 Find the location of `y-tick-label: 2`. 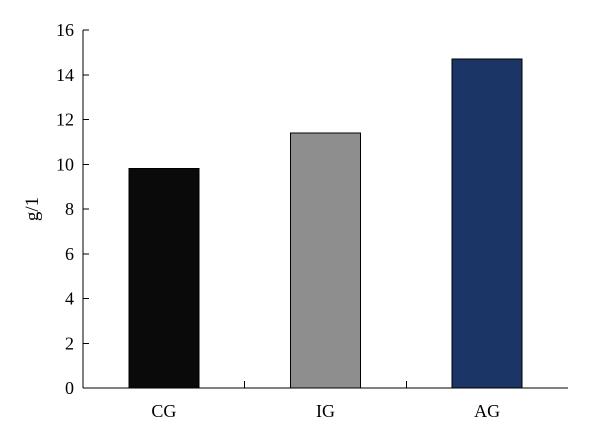

y-tick-label: 2 is located at coordinates (69, 343).